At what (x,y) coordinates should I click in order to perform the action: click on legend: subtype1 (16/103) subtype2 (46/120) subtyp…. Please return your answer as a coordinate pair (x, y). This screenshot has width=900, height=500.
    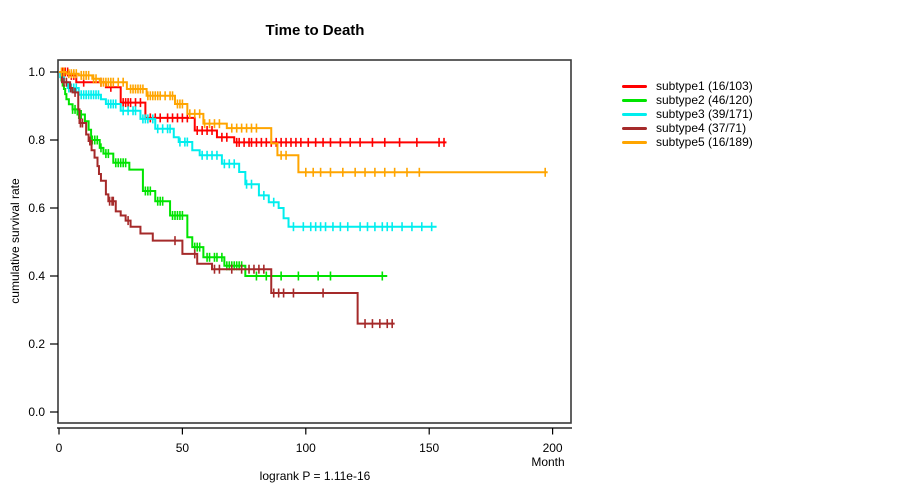
    Looking at the image, I should click on (687, 114).